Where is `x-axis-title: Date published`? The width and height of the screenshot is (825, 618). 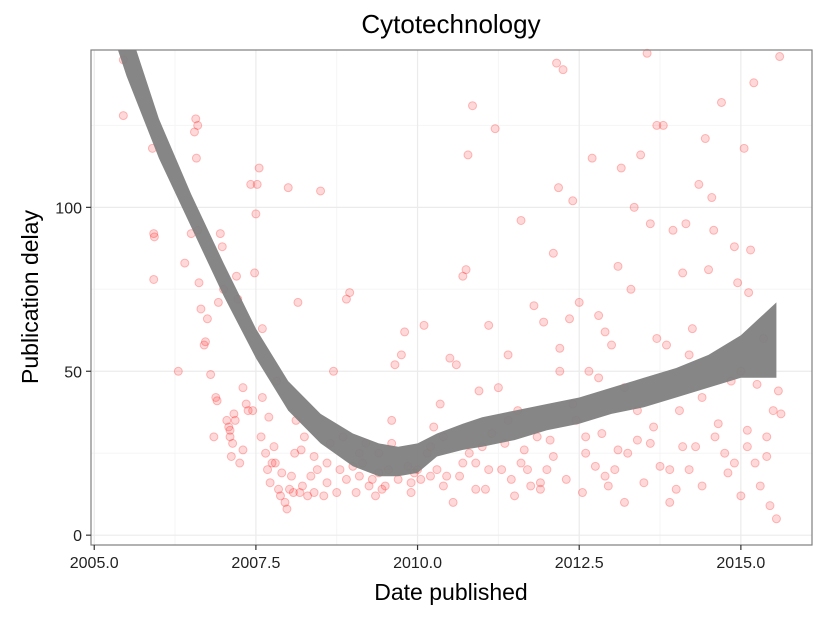
x-axis-title: Date published is located at coordinates (450, 592).